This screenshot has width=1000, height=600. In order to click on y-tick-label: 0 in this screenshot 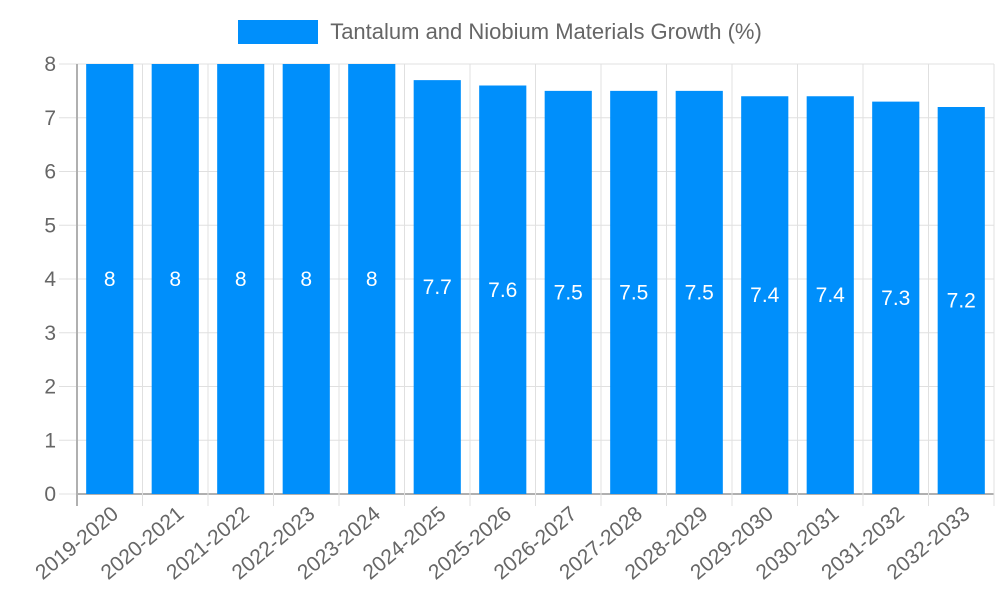, I will do `click(50, 494)`.